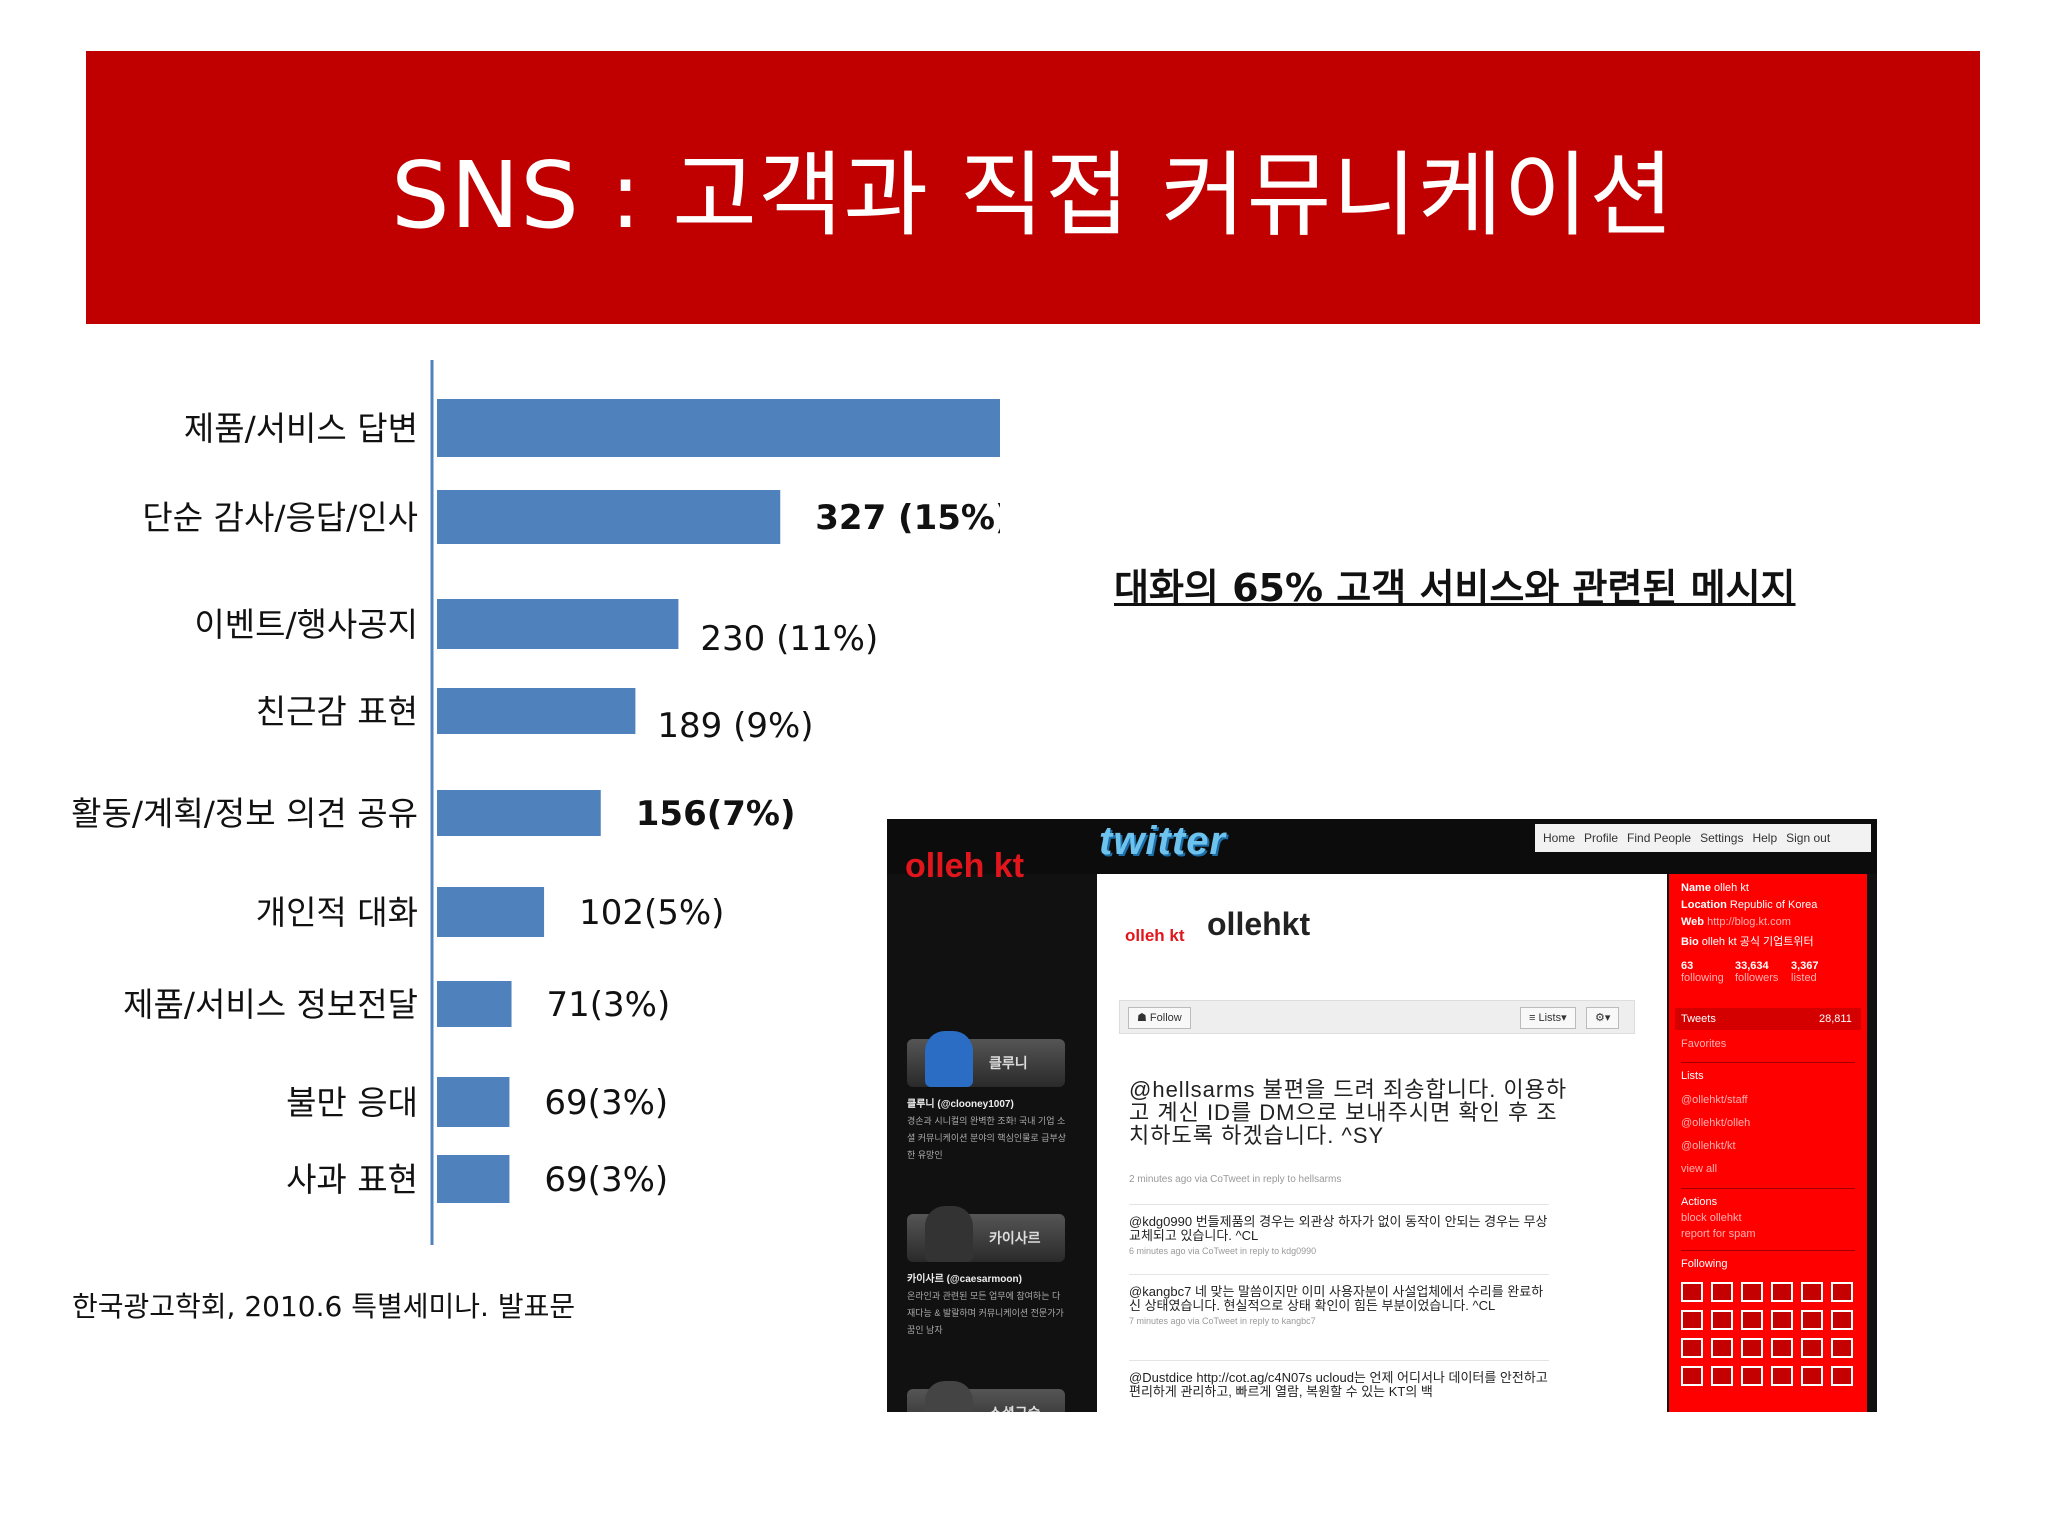  What do you see at coordinates (964, 1279) in the screenshot?
I see `profile-handle: 카이사르 (@caesarmoon)` at bounding box center [964, 1279].